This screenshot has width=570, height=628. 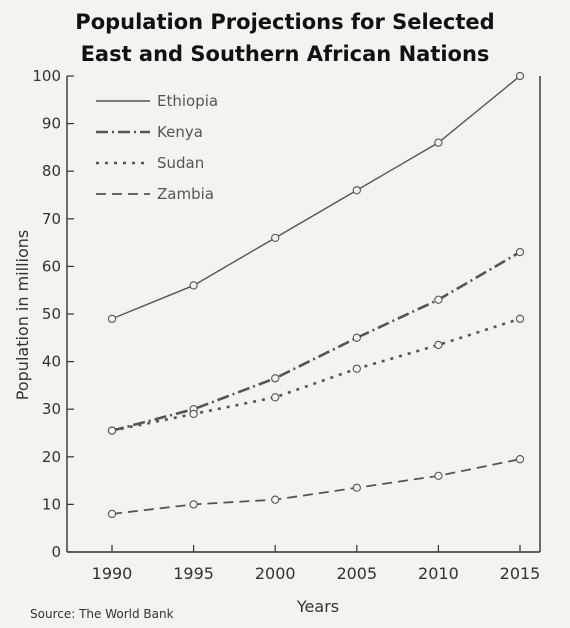 I want to click on series-line-zambia, so click(x=316, y=486).